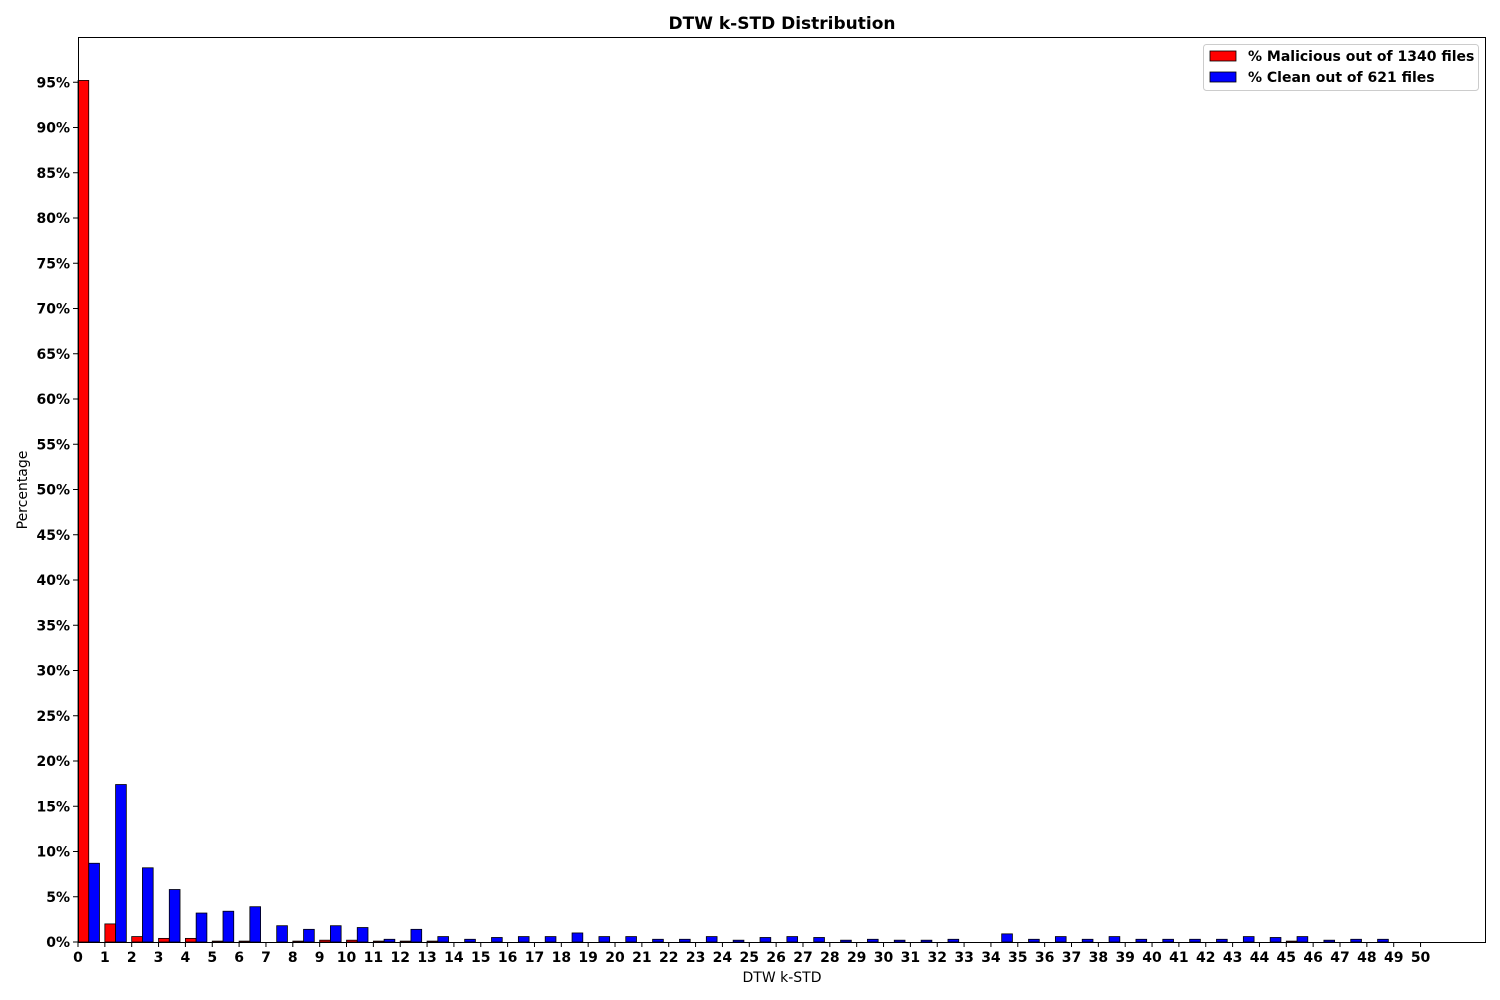 This screenshot has width=1500, height=1000. Describe the element at coordinates (212, 958) in the screenshot. I see `x-tick-label-5: 5` at that location.